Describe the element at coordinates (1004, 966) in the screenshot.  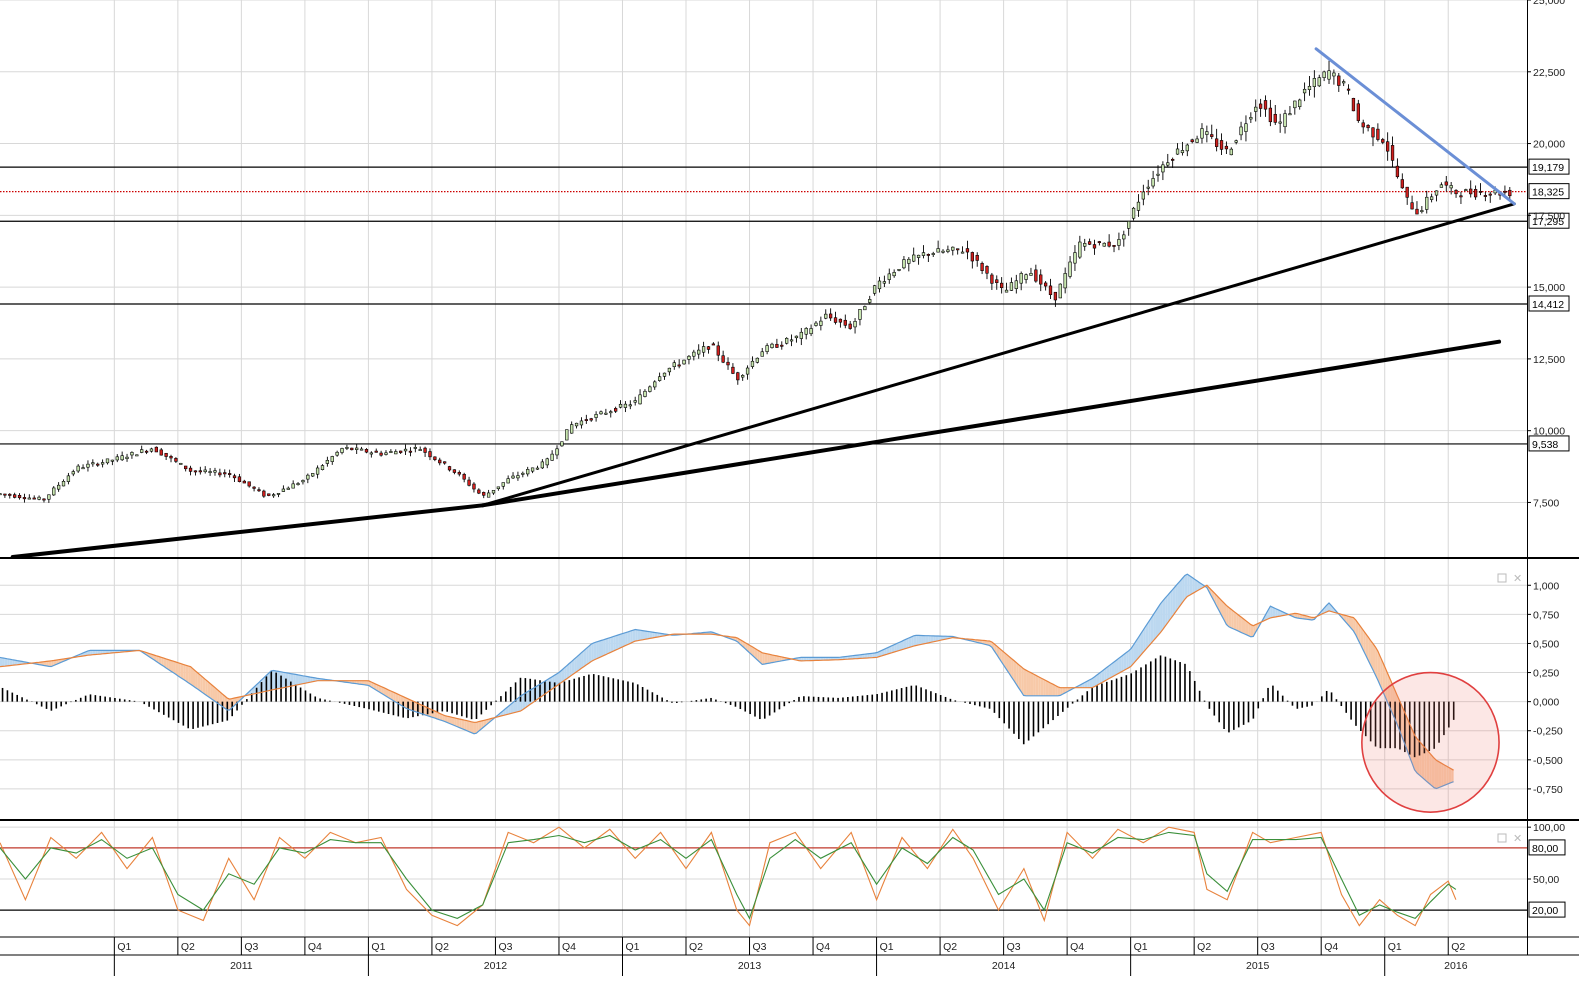
I see `year-label: 2014` at that location.